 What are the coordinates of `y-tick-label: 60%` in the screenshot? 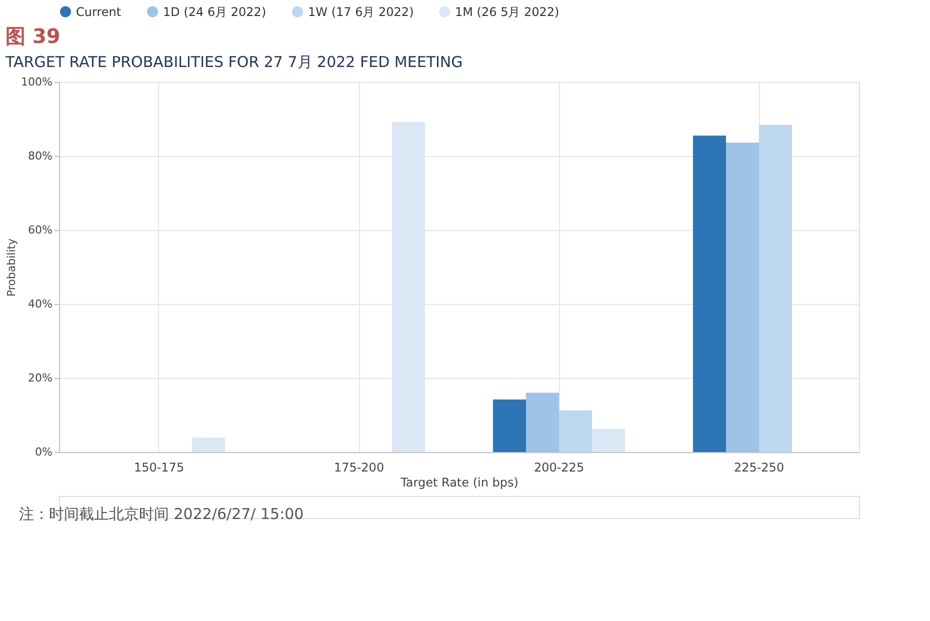 It's located at (40, 230).